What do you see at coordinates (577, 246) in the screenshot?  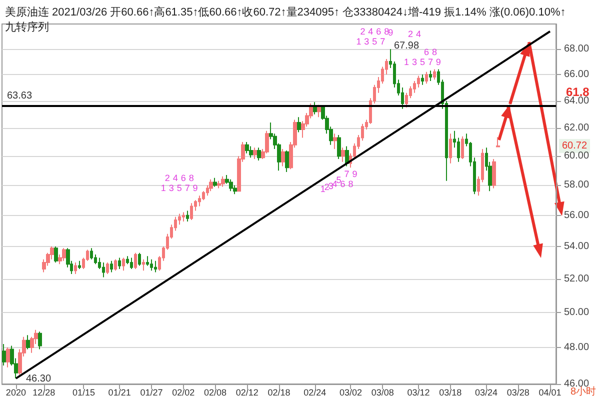 I see `y-tick-label: 54.00` at bounding box center [577, 246].